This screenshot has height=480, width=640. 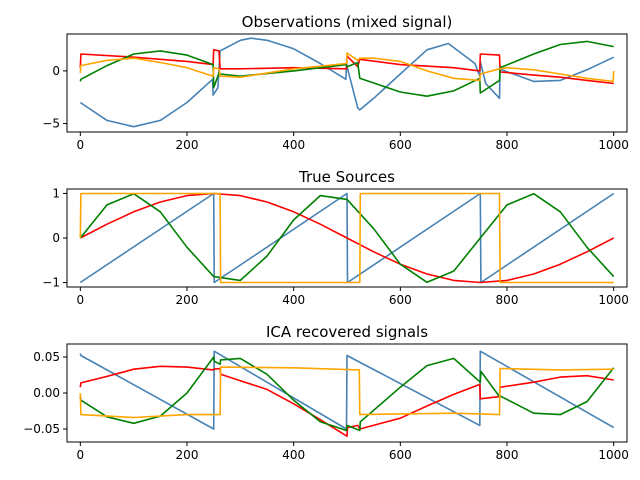 What do you see at coordinates (347, 332) in the screenshot?
I see `chart-title: ICA recovered signals` at bounding box center [347, 332].